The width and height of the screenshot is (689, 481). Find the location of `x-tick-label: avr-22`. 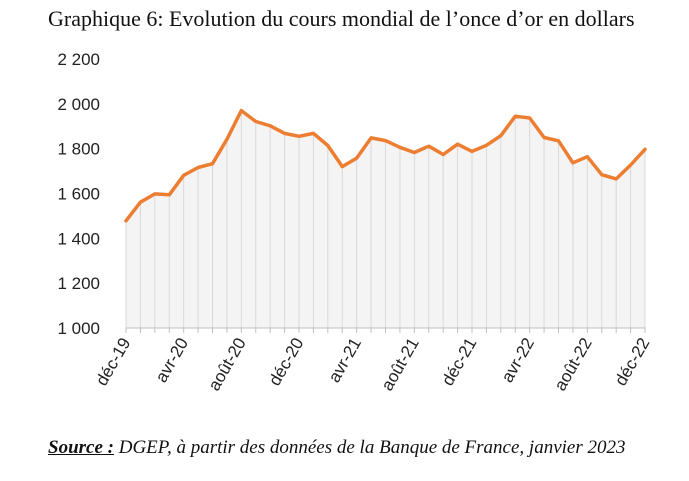

x-tick-label: avr-22 is located at coordinates (518, 360).